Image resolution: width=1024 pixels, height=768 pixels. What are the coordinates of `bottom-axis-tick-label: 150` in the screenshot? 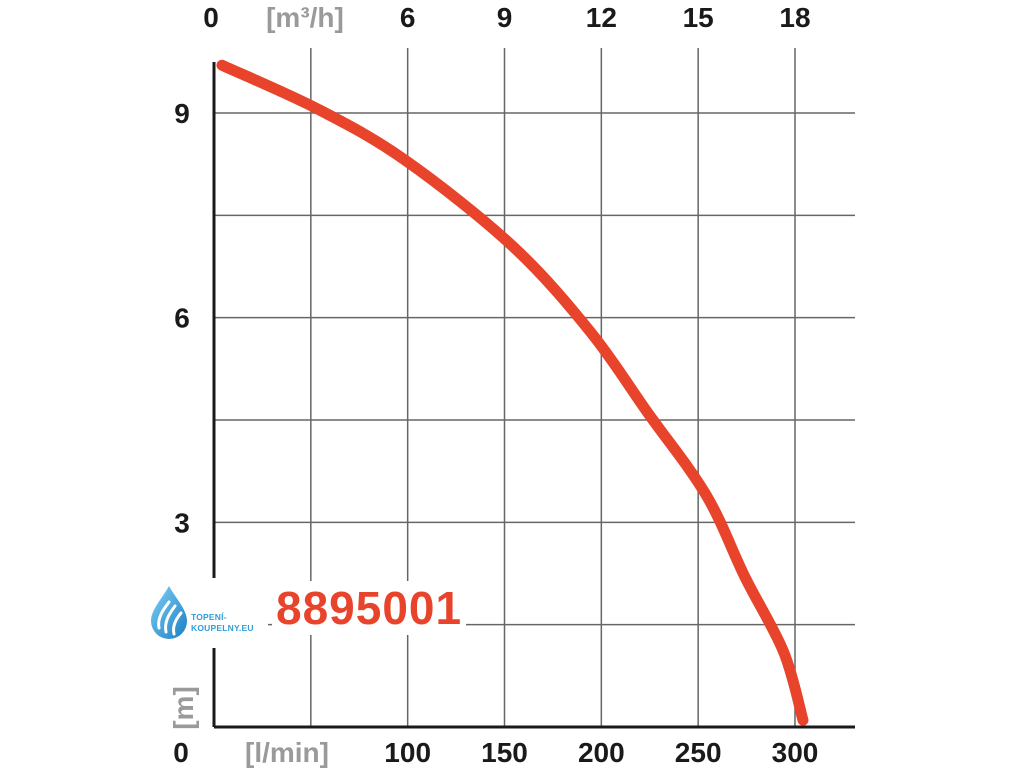 It's located at (504, 752).